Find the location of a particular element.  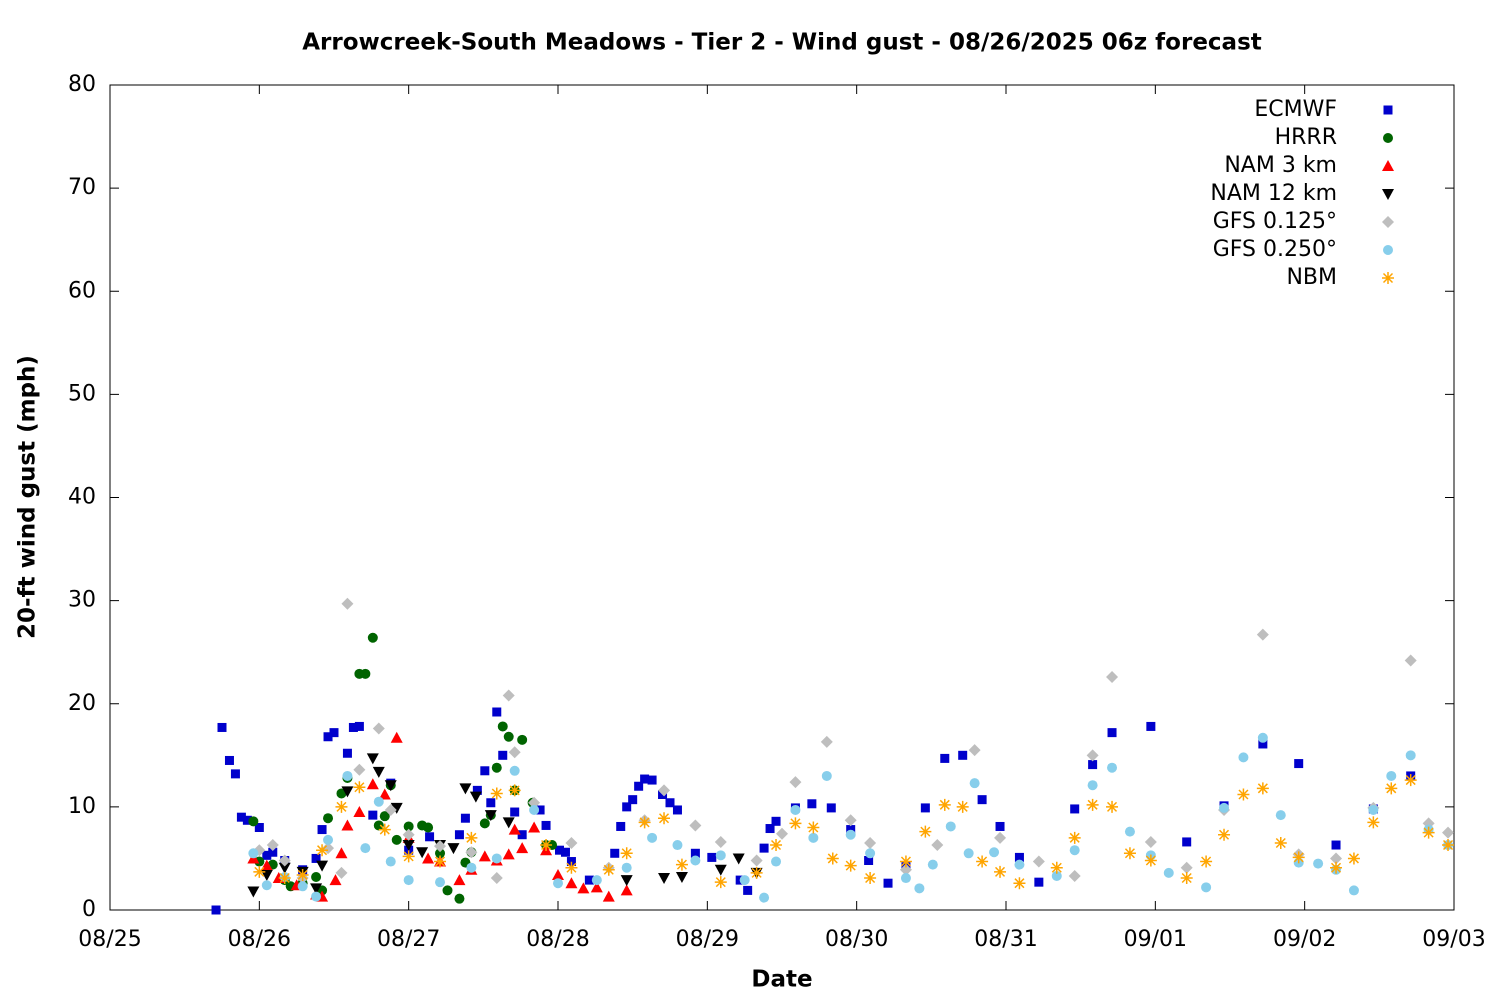

y-tick-label: 50 is located at coordinates (82, 393).